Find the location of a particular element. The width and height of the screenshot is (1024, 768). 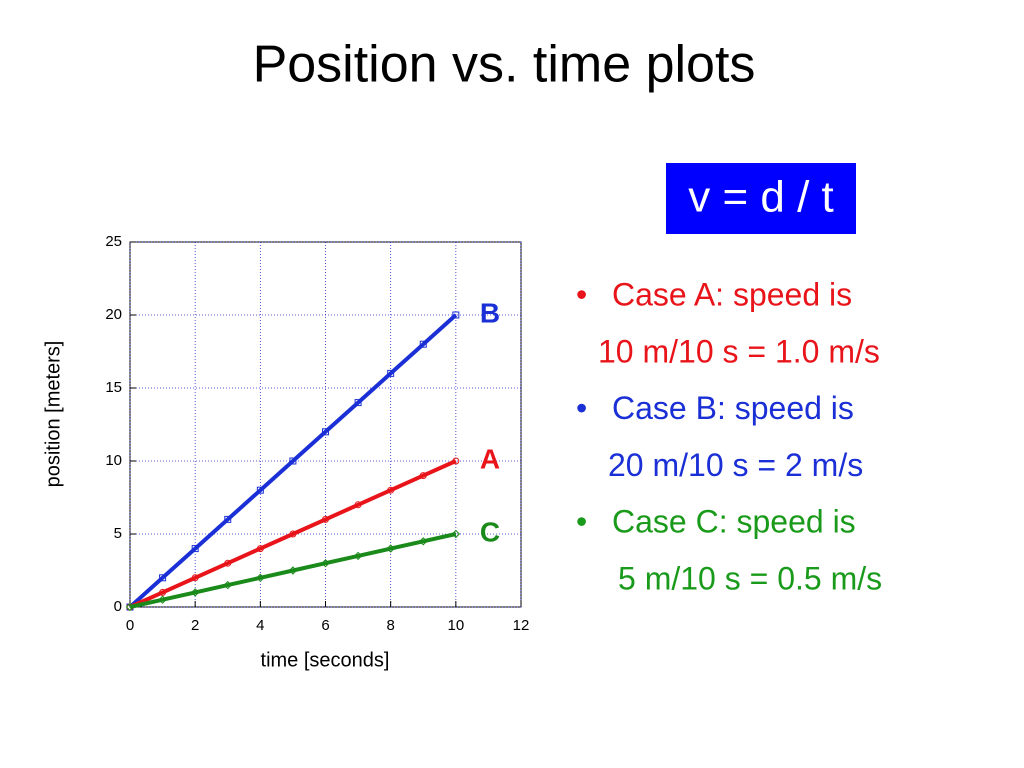

x-tick-label: 2 is located at coordinates (195, 625).